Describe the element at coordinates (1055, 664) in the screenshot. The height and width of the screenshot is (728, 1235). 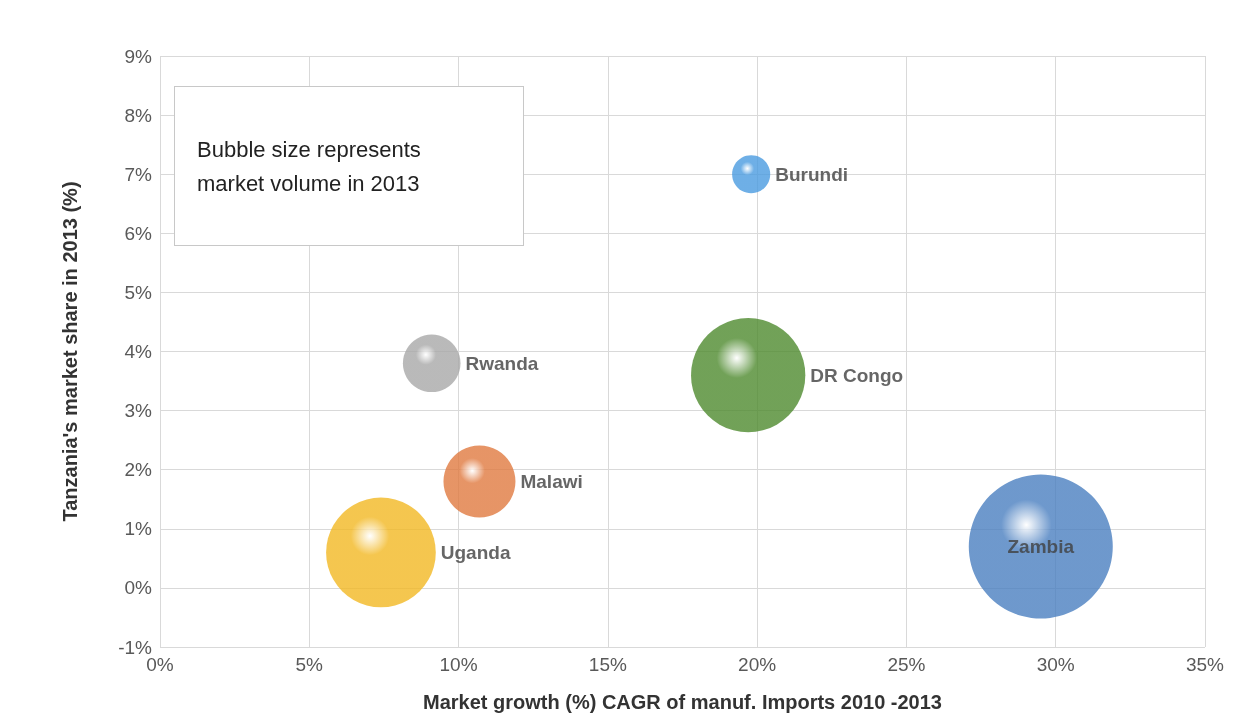
I see `x-tick-label: 30%` at that location.